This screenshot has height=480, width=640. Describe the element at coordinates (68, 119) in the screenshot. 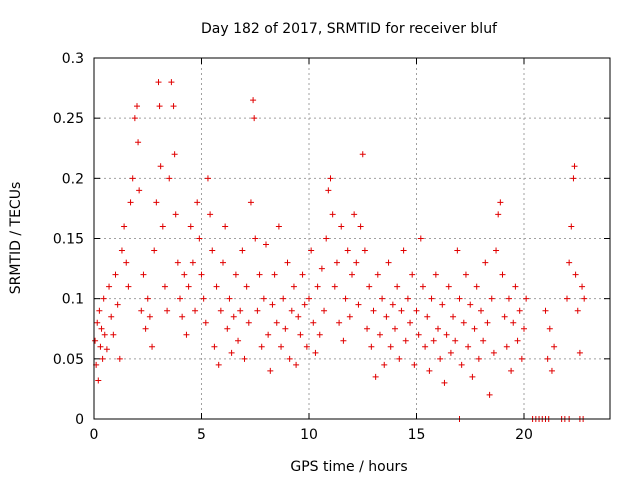

I see `y-tick-label: 0.25` at that location.